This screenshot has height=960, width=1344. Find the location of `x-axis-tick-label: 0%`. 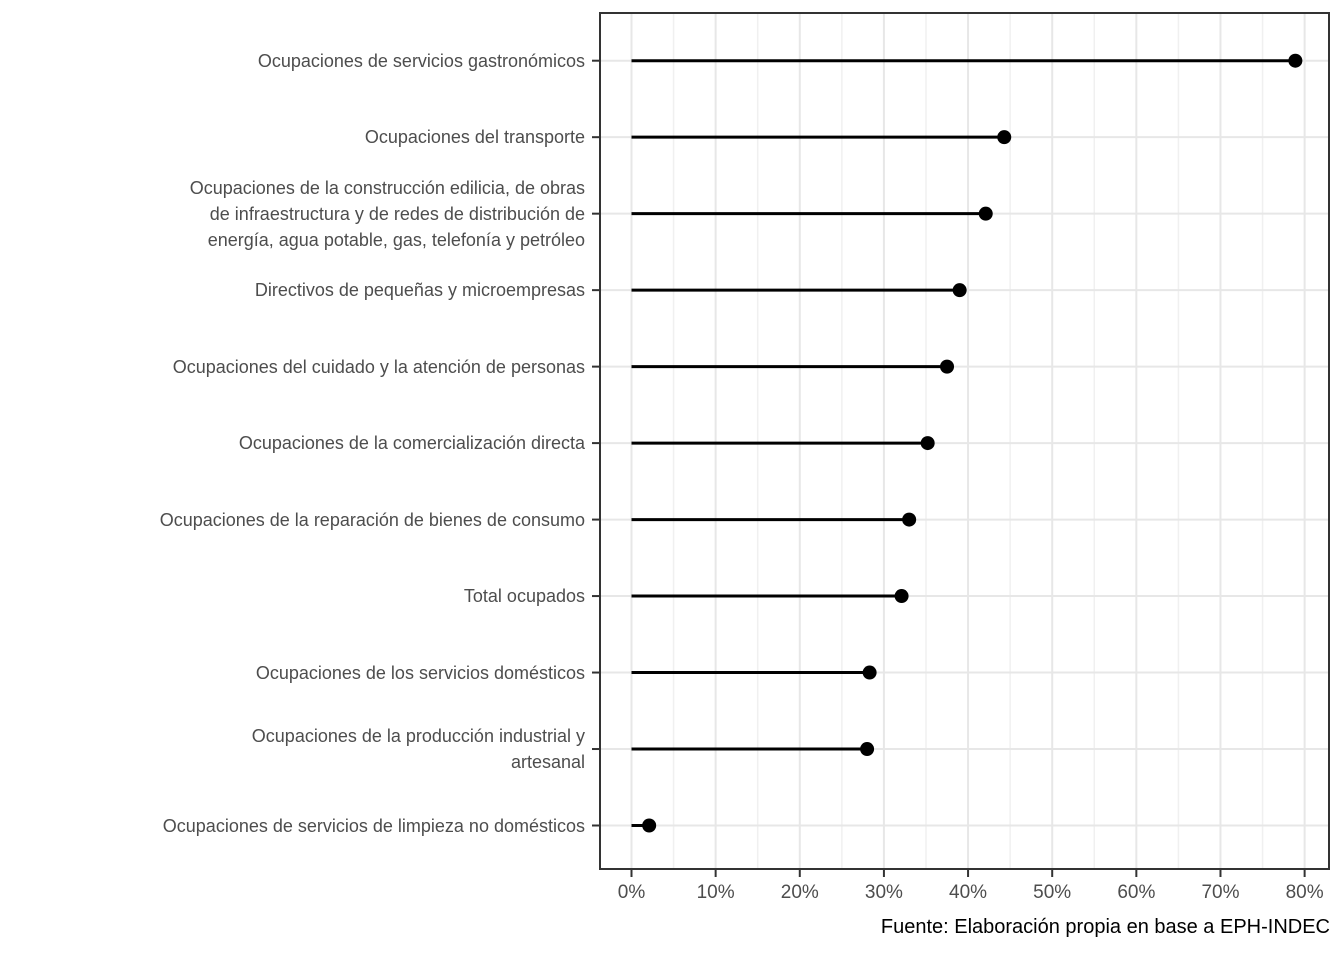

x-axis-tick-label: 0% is located at coordinates (631, 892).